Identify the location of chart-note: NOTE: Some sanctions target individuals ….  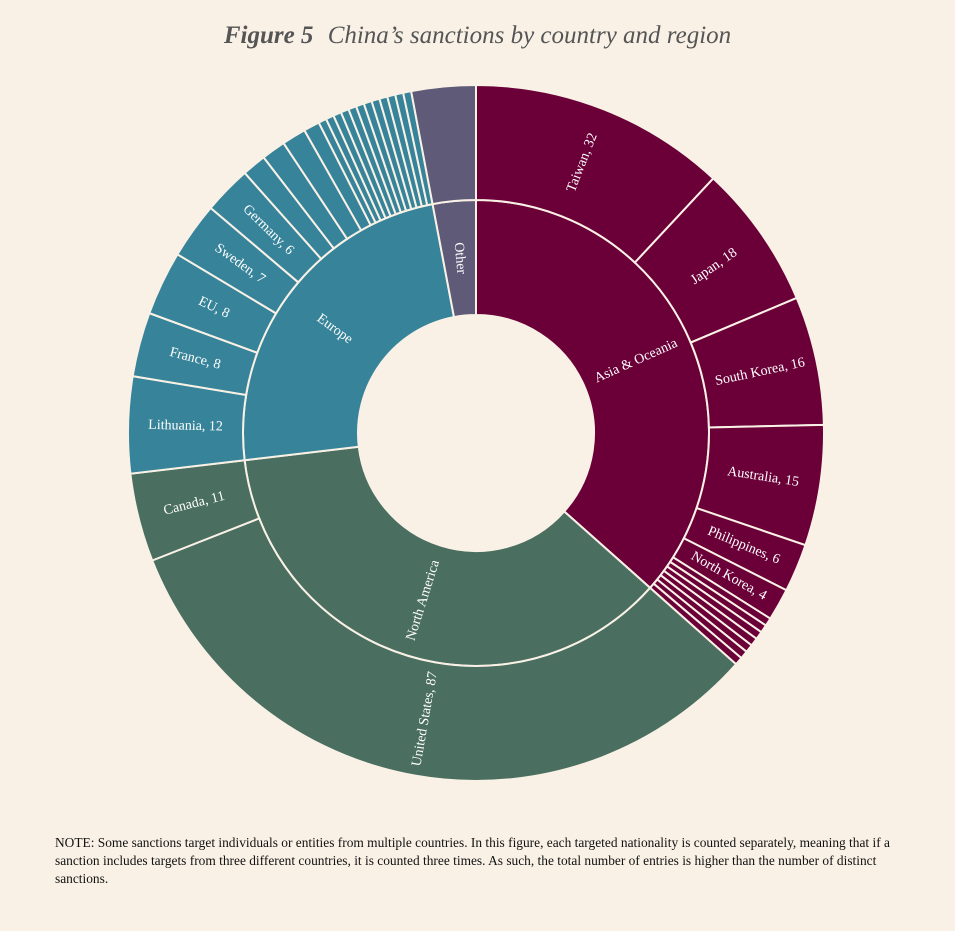
(472, 860).